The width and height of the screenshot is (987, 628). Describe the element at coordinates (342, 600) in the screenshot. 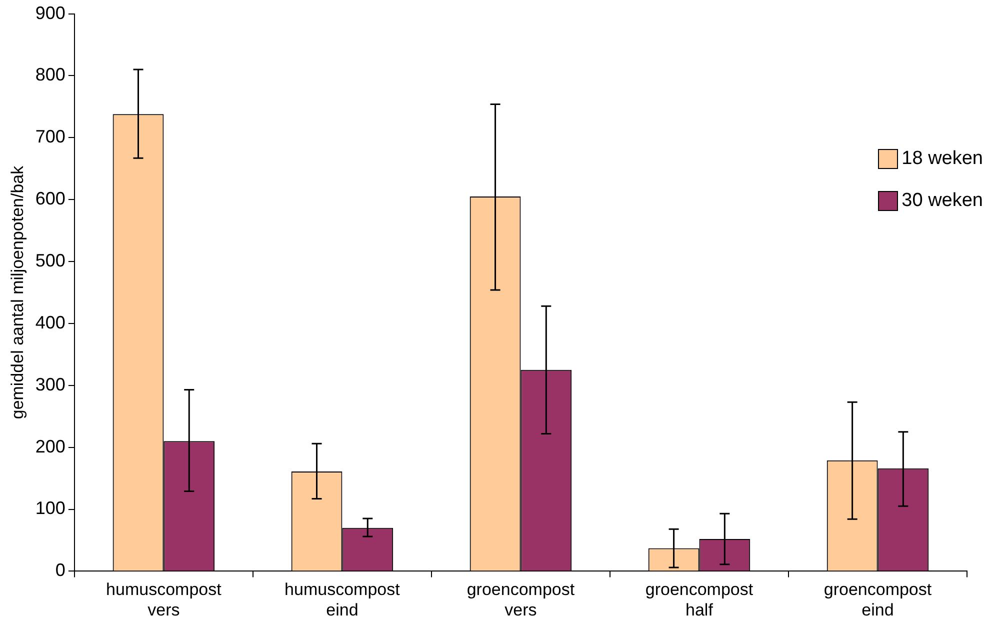

I see `x-tick-label: humuscompost eind` at that location.